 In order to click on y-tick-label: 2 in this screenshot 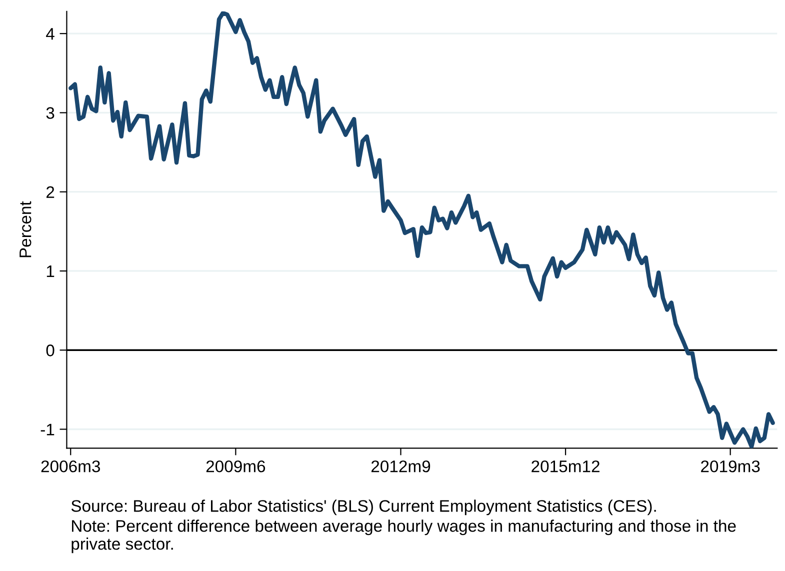, I will do `click(50, 192)`.